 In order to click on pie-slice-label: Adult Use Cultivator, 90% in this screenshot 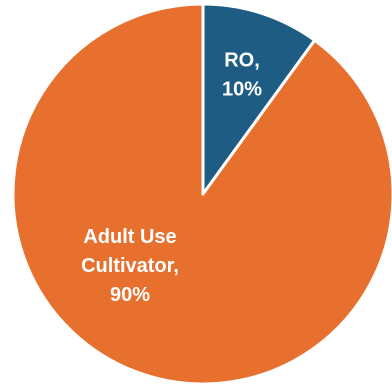, I will do `click(130, 266)`.